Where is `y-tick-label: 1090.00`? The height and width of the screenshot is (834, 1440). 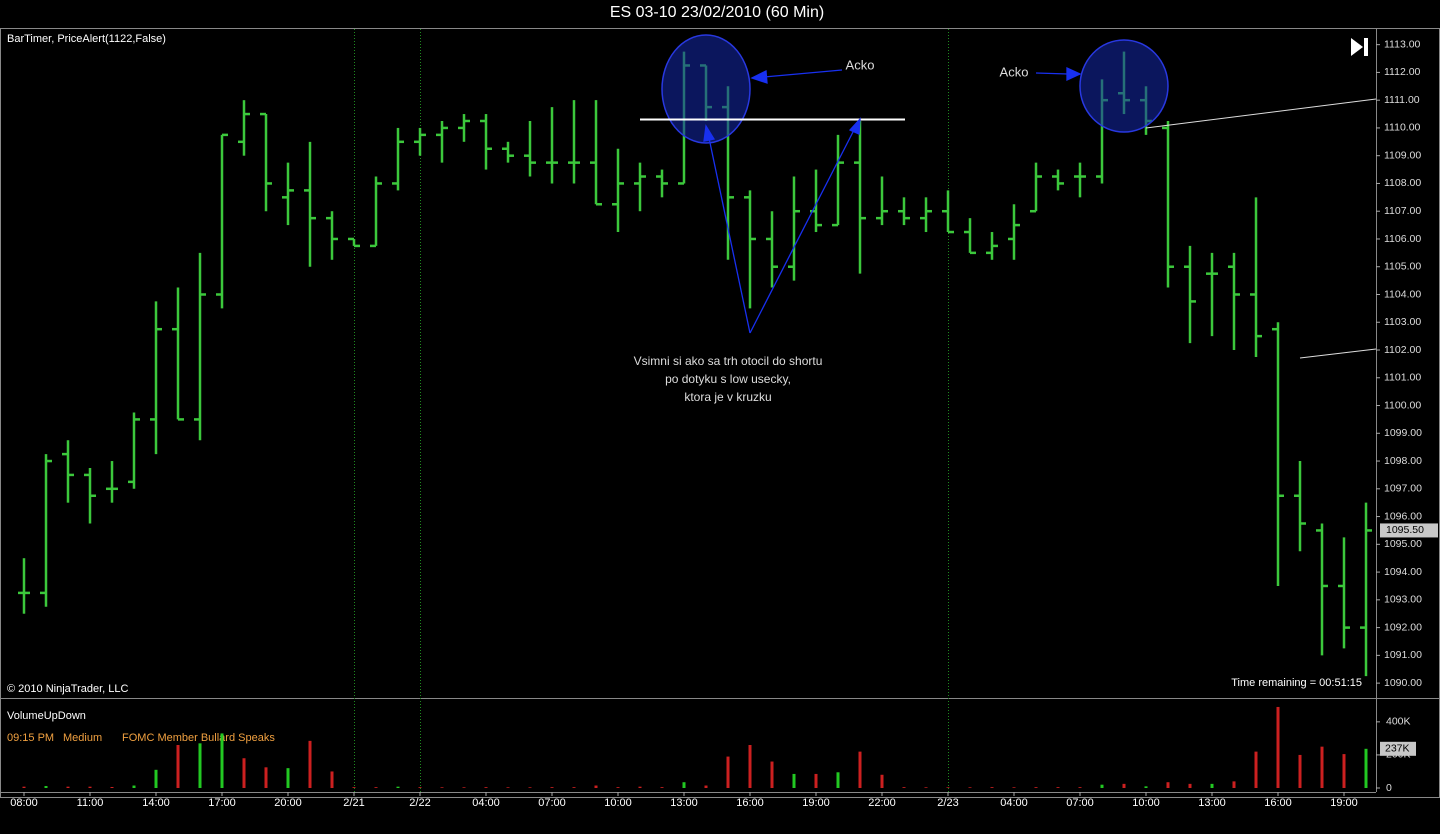 y-tick-label: 1090.00 is located at coordinates (1403, 683).